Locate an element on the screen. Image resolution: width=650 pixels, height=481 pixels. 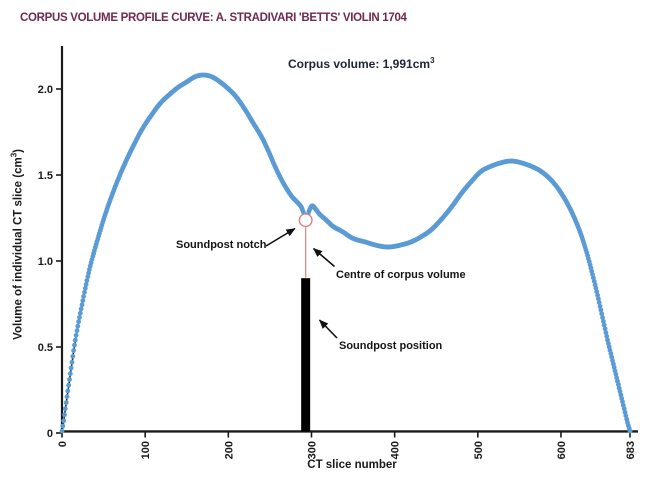
y-axis-title-text: Volume of individual CT slice (cm is located at coordinates (18, 248).